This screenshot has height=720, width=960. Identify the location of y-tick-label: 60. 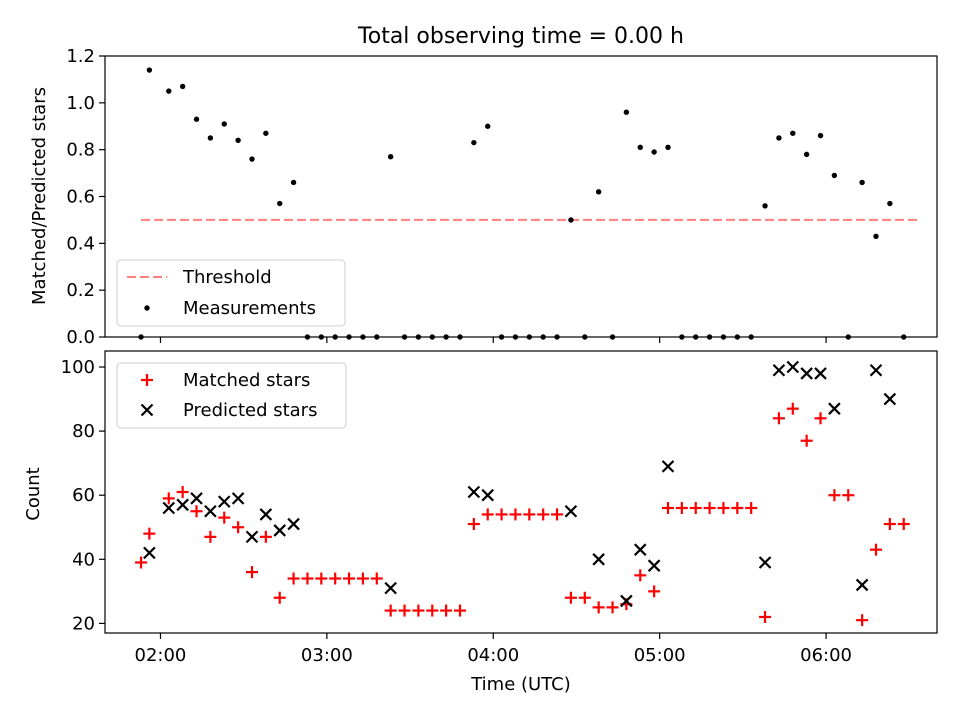
(83, 495).